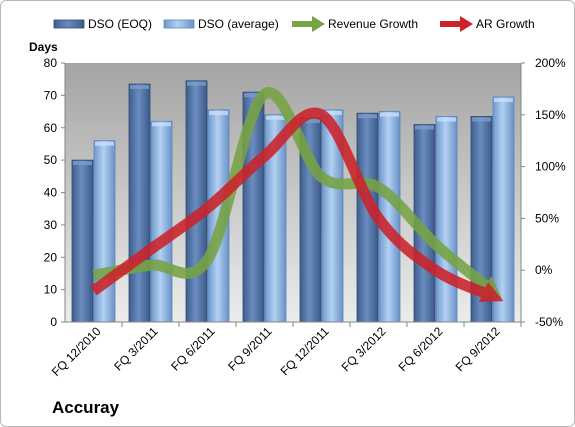  I want to click on legend-label: DSO (EOQ), so click(120, 24).